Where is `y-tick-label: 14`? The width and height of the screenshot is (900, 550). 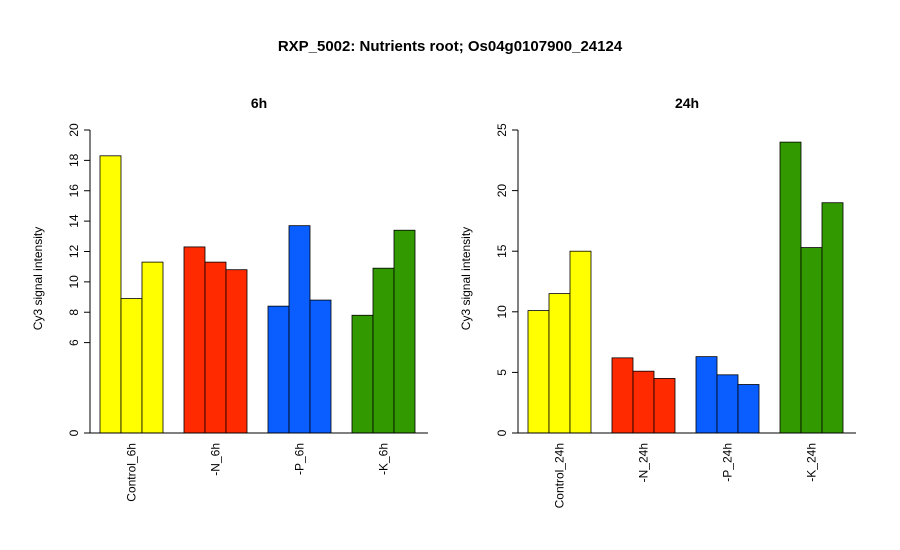 y-tick-label: 14 is located at coordinates (74, 221).